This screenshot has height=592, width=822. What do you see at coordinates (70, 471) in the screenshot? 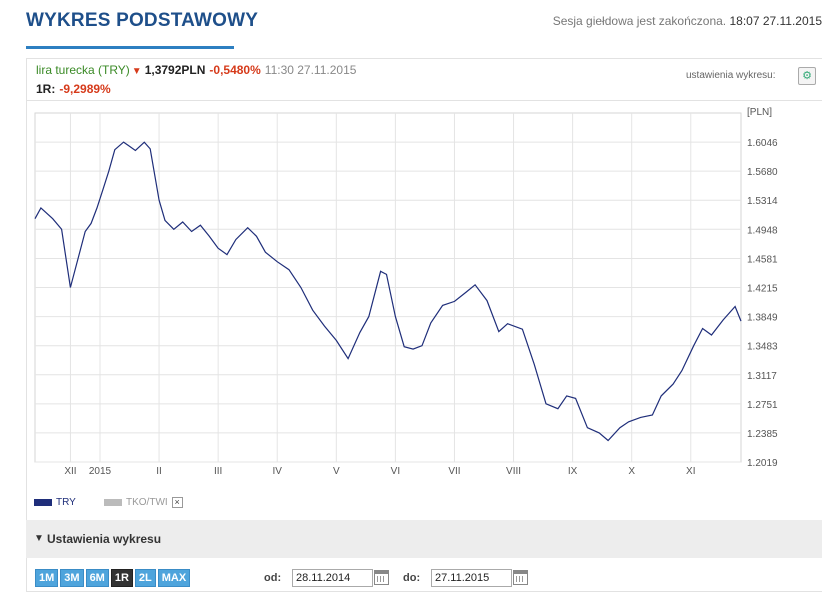
I see `x-tick-label: XII` at bounding box center [70, 471].